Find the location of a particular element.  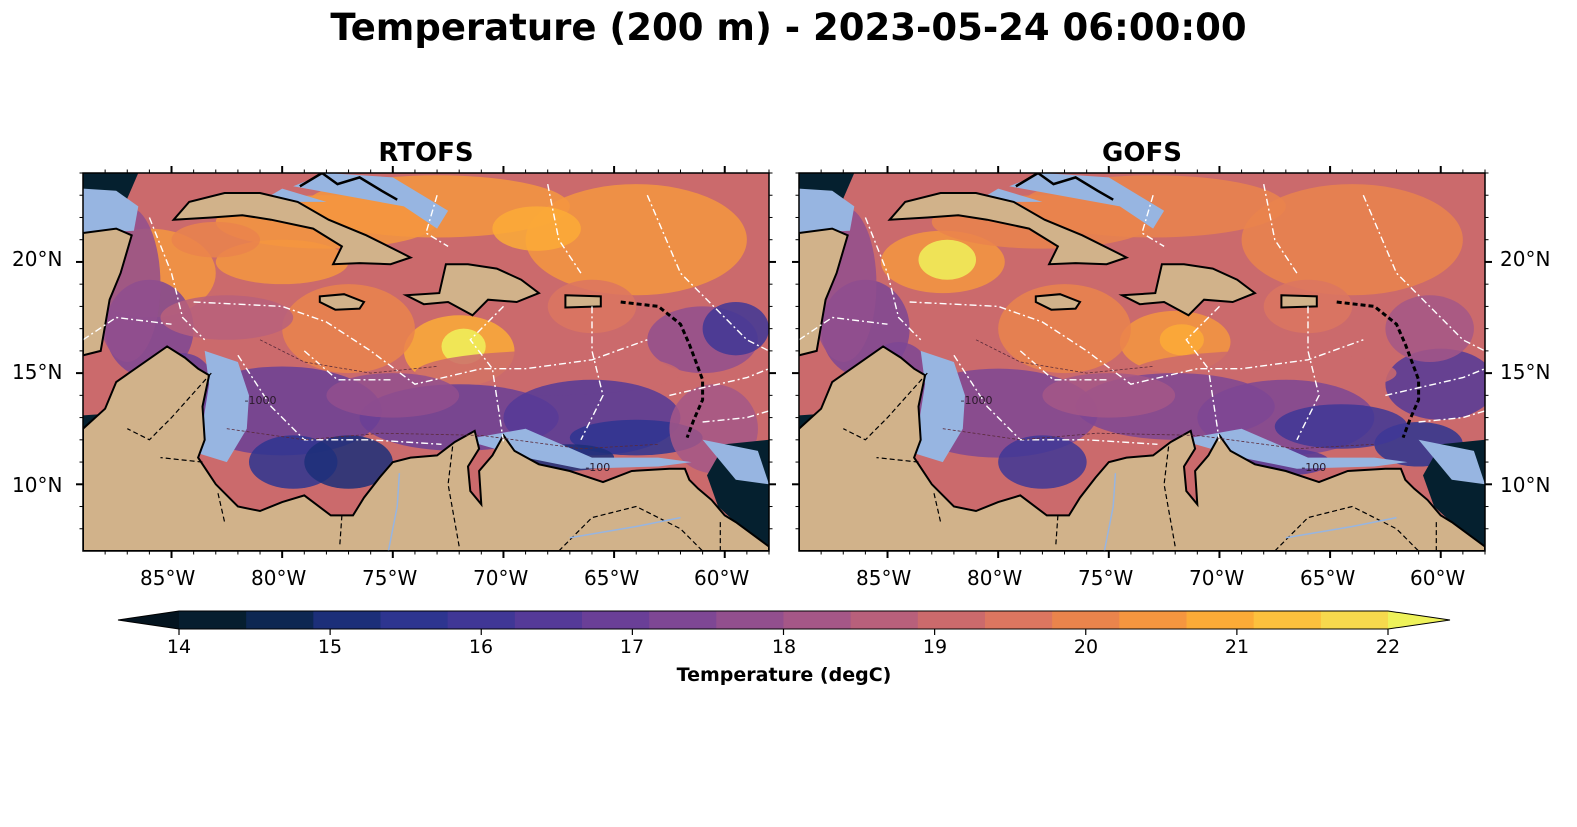

lat-label-left-10n: 10°N is located at coordinates (37, 485).